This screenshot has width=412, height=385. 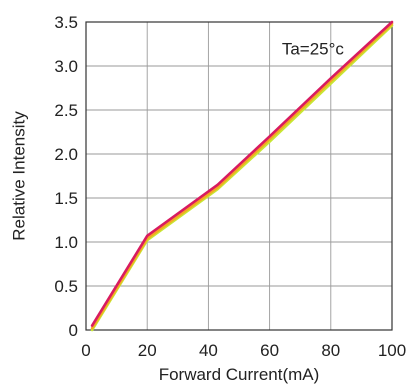 I want to click on y-tick-label: 1.0, so click(x=66, y=242).